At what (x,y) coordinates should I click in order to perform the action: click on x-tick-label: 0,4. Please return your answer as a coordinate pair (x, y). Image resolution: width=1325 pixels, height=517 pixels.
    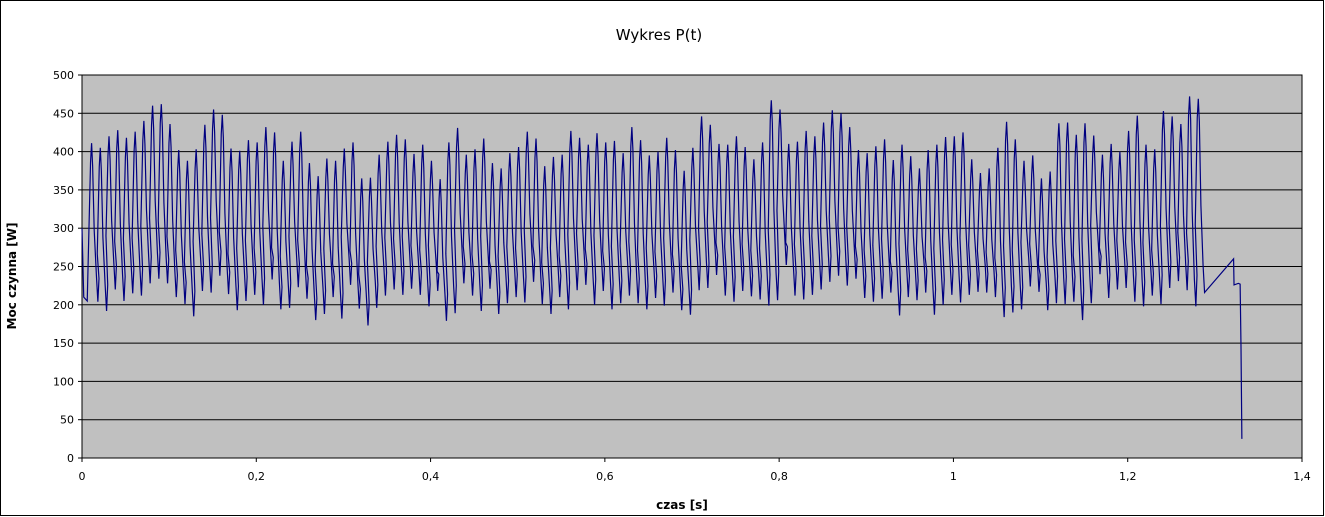
    Looking at the image, I should click on (431, 476).